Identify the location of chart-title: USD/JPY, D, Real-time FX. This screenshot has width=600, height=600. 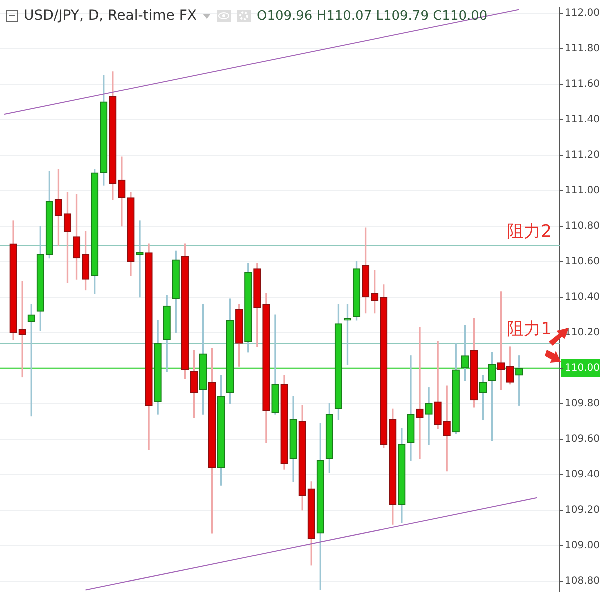
(110, 16).